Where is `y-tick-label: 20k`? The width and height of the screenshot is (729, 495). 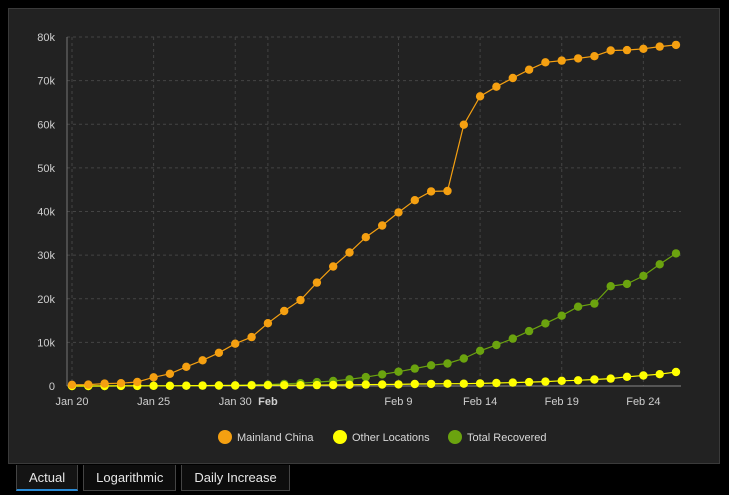 y-tick-label: 20k is located at coordinates (46, 300).